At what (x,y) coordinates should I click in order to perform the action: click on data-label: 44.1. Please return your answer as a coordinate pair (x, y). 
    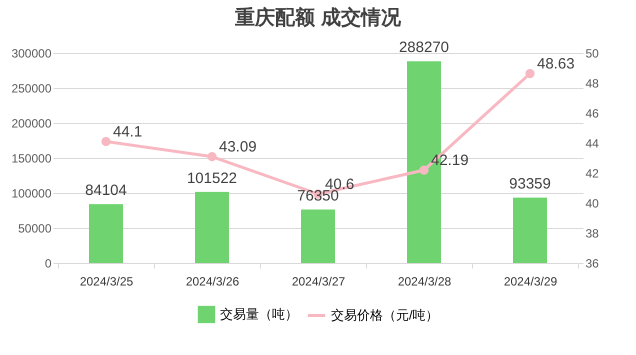
    Looking at the image, I should click on (127, 132).